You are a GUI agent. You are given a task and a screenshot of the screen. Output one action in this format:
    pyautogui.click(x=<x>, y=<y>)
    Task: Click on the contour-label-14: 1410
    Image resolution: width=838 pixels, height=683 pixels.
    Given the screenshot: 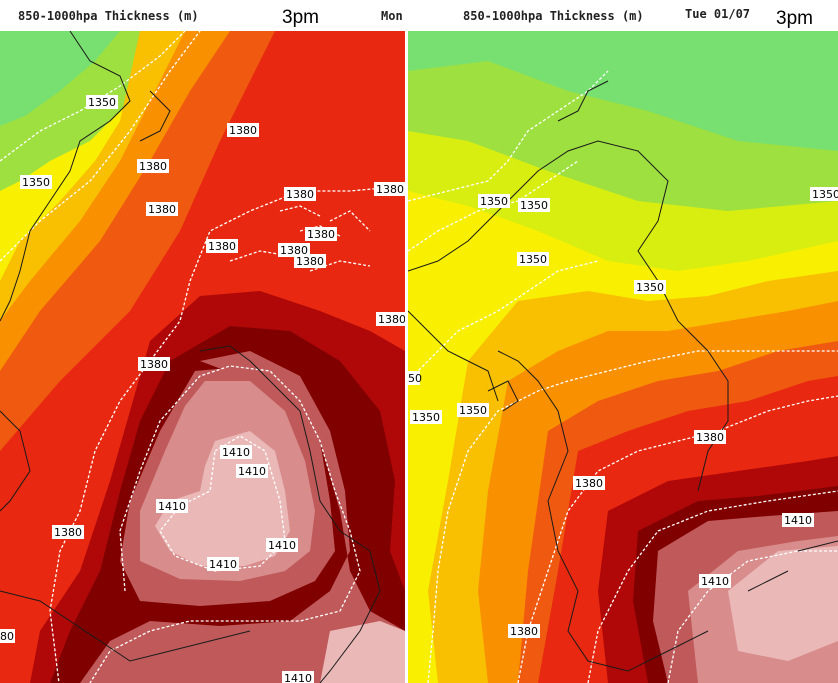 What is the action you would take?
    pyautogui.click(x=252, y=471)
    